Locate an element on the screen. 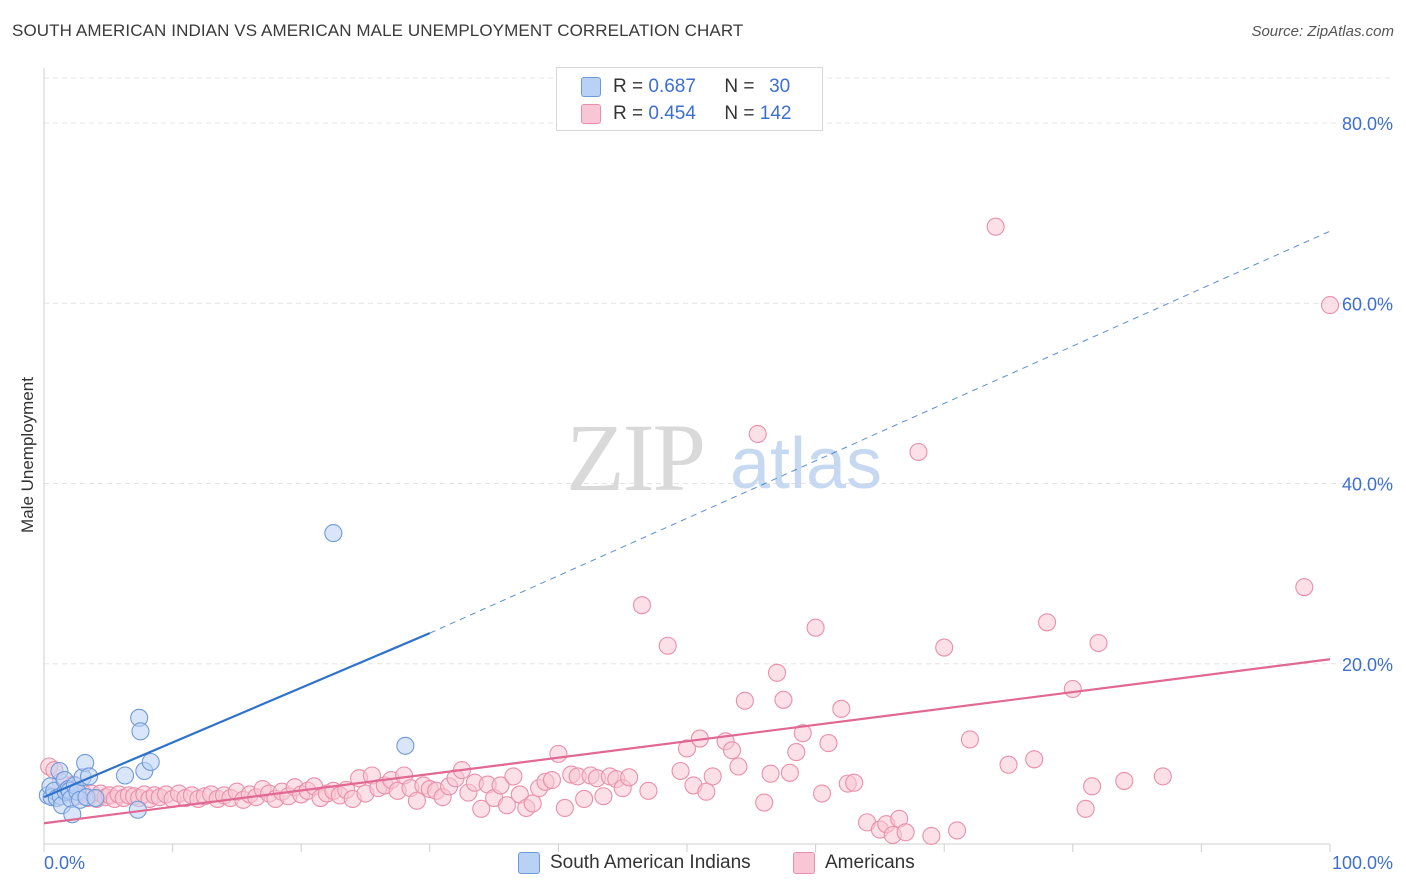 The height and width of the screenshot is (892, 1406). y-tick-label: 20.0% is located at coordinates (1367, 665).